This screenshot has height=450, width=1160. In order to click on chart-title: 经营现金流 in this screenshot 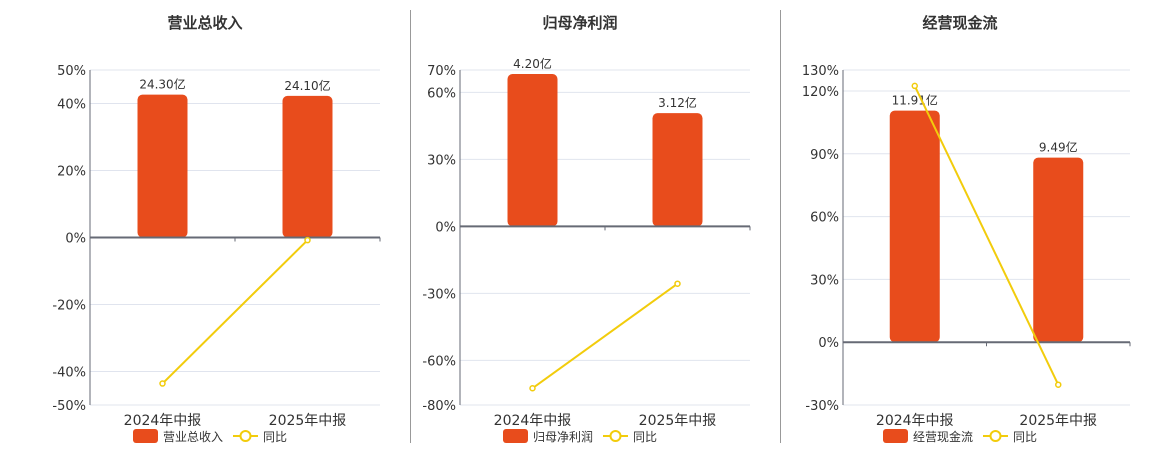, I will do `click(959, 23)`.